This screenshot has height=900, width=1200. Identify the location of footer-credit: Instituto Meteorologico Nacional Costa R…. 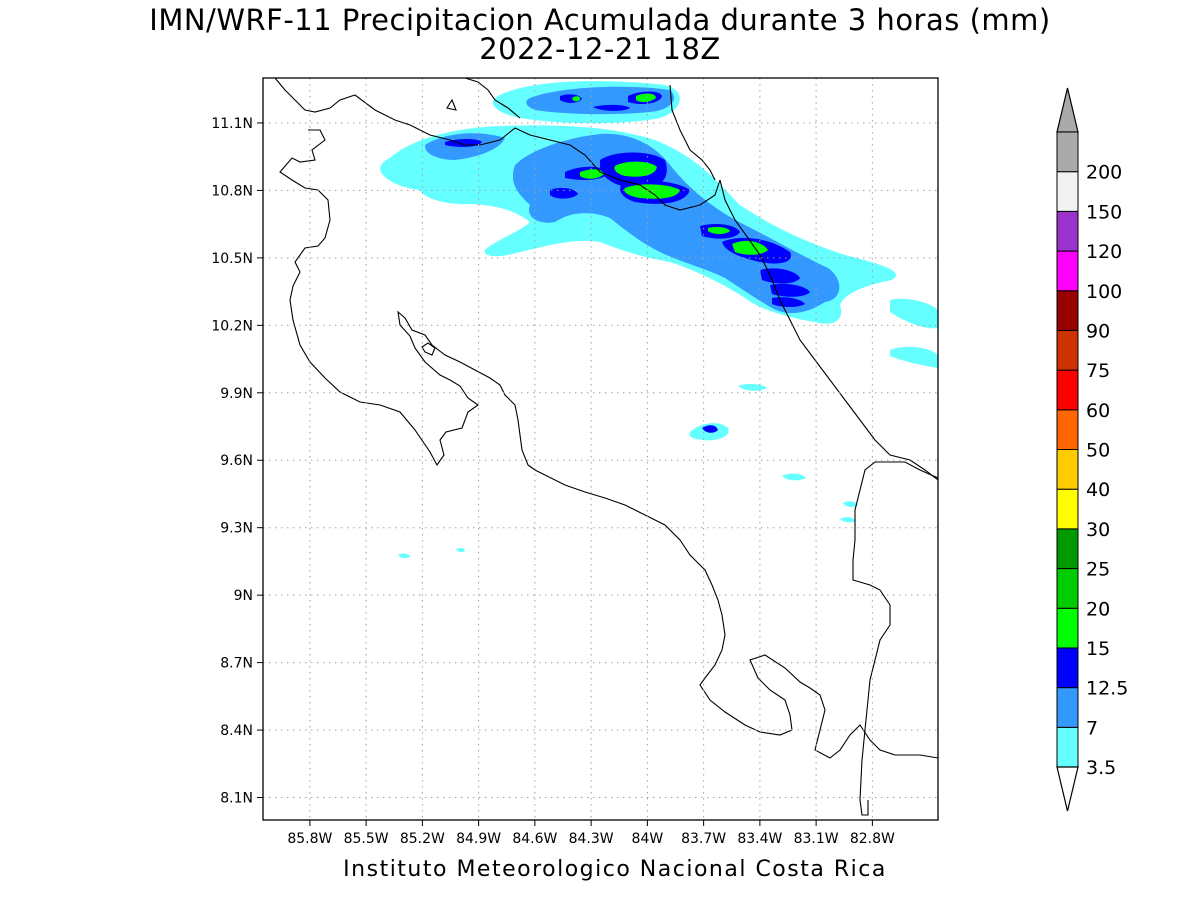
(615, 869).